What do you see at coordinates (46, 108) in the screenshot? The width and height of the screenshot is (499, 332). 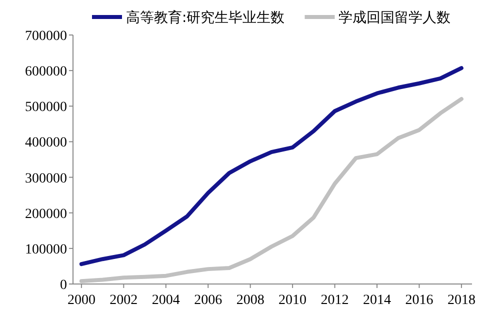 I see `y-tick-label: 500000` at bounding box center [46, 108].